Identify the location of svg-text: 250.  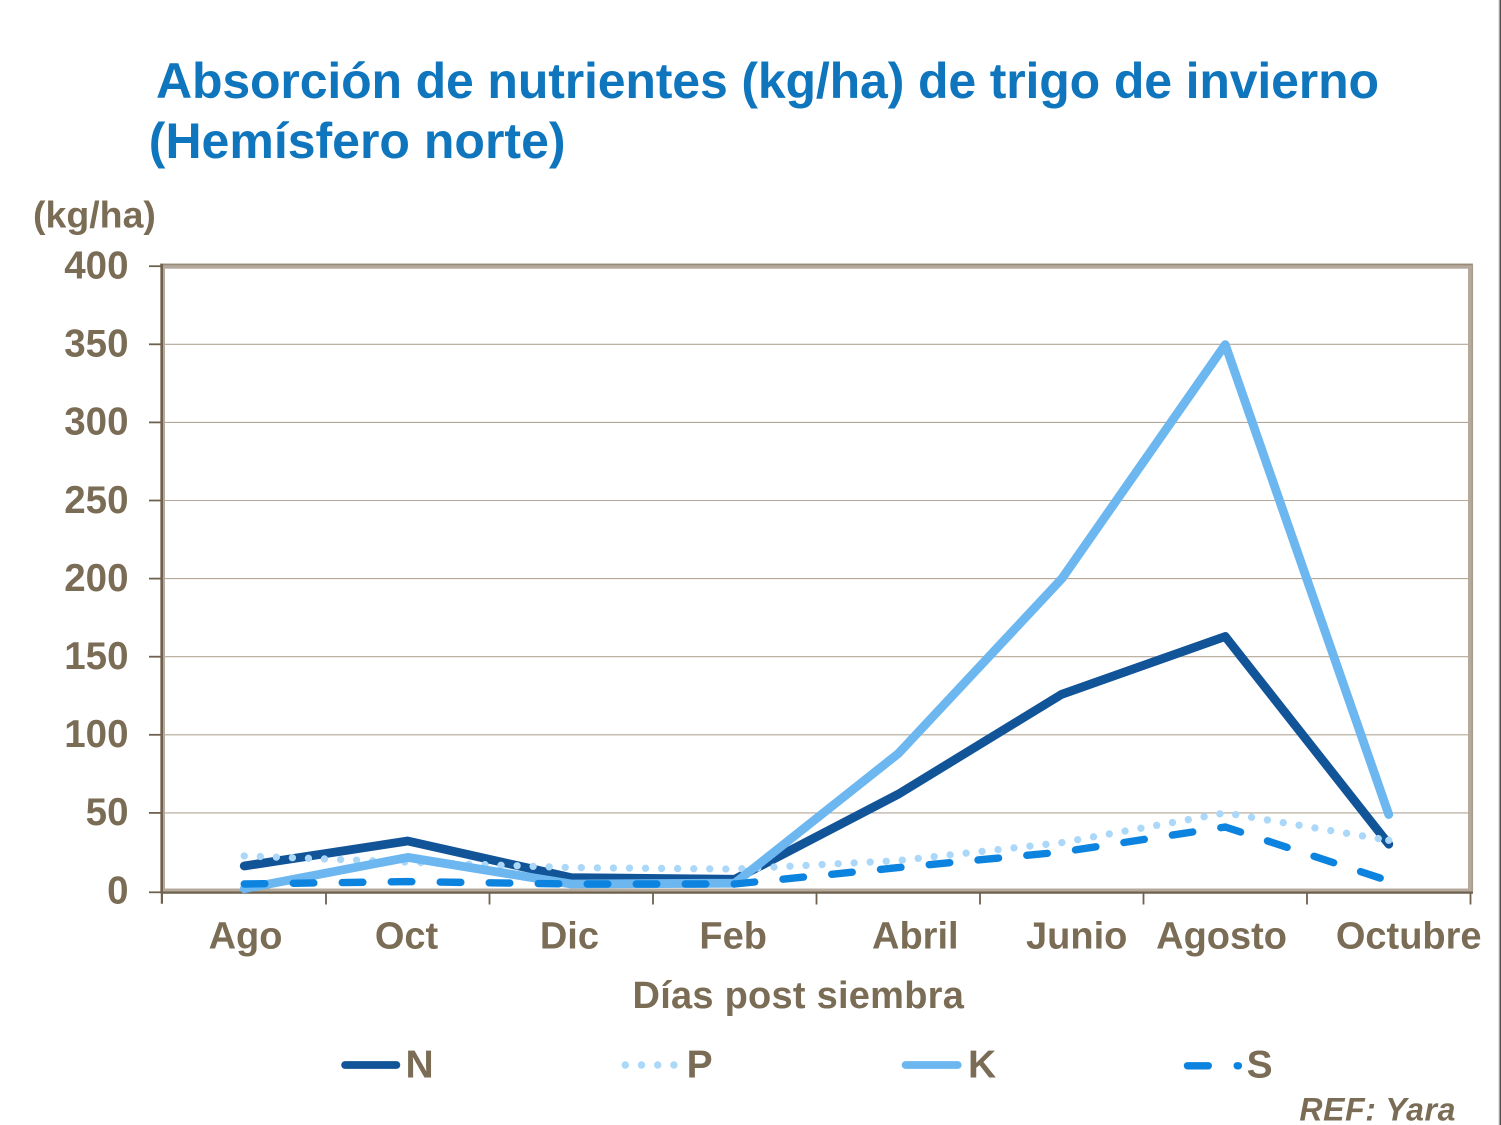
(96, 500).